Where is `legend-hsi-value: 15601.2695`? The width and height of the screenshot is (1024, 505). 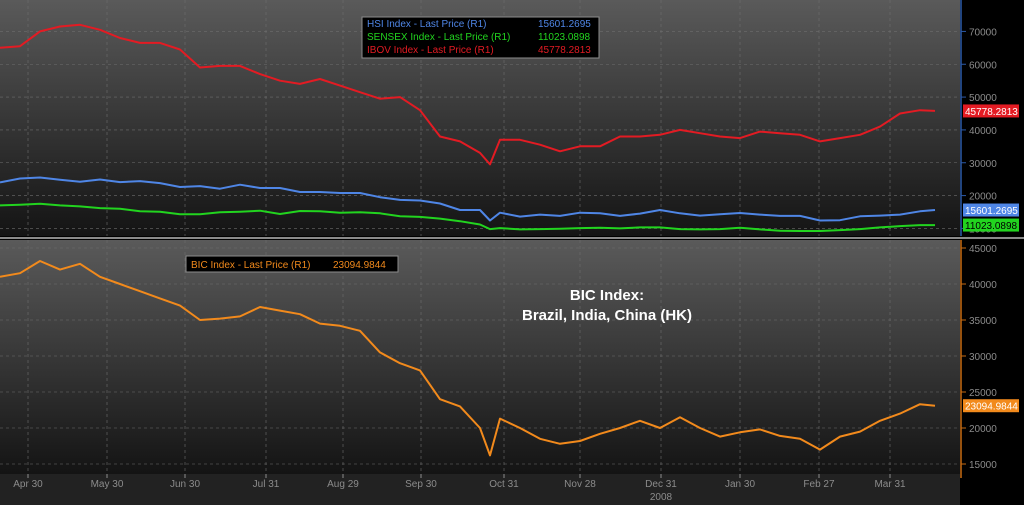 legend-hsi-value: 15601.2695 is located at coordinates (564, 24).